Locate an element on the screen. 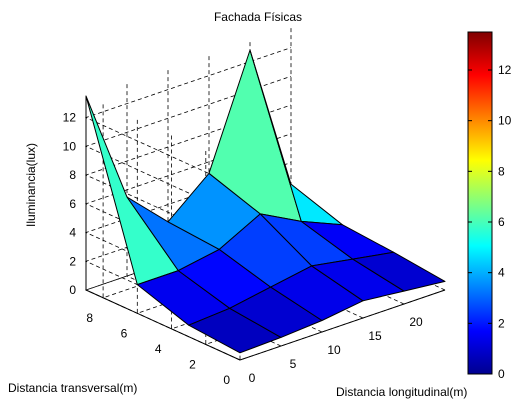 This screenshot has width=516, height=403. colorbar-tick-label-5: 10 is located at coordinates (505, 121).